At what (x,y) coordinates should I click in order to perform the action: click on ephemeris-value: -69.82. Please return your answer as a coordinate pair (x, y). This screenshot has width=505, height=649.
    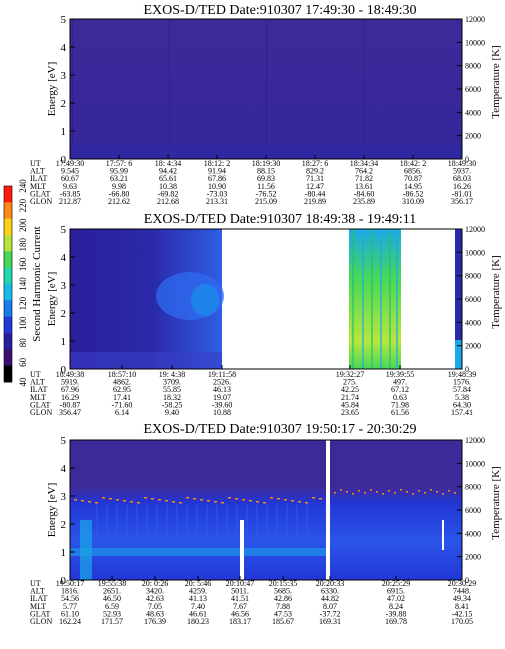
    Looking at the image, I should click on (168, 193).